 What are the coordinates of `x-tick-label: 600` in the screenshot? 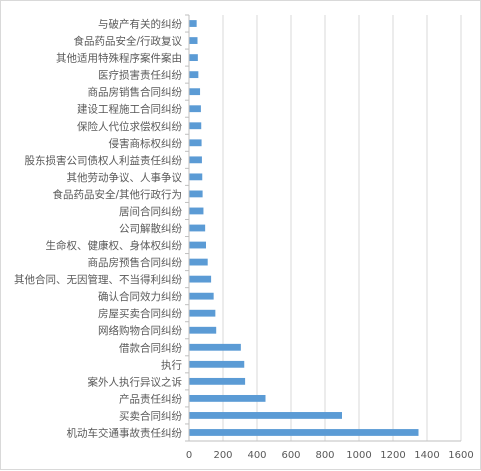 It's located at (290, 455).